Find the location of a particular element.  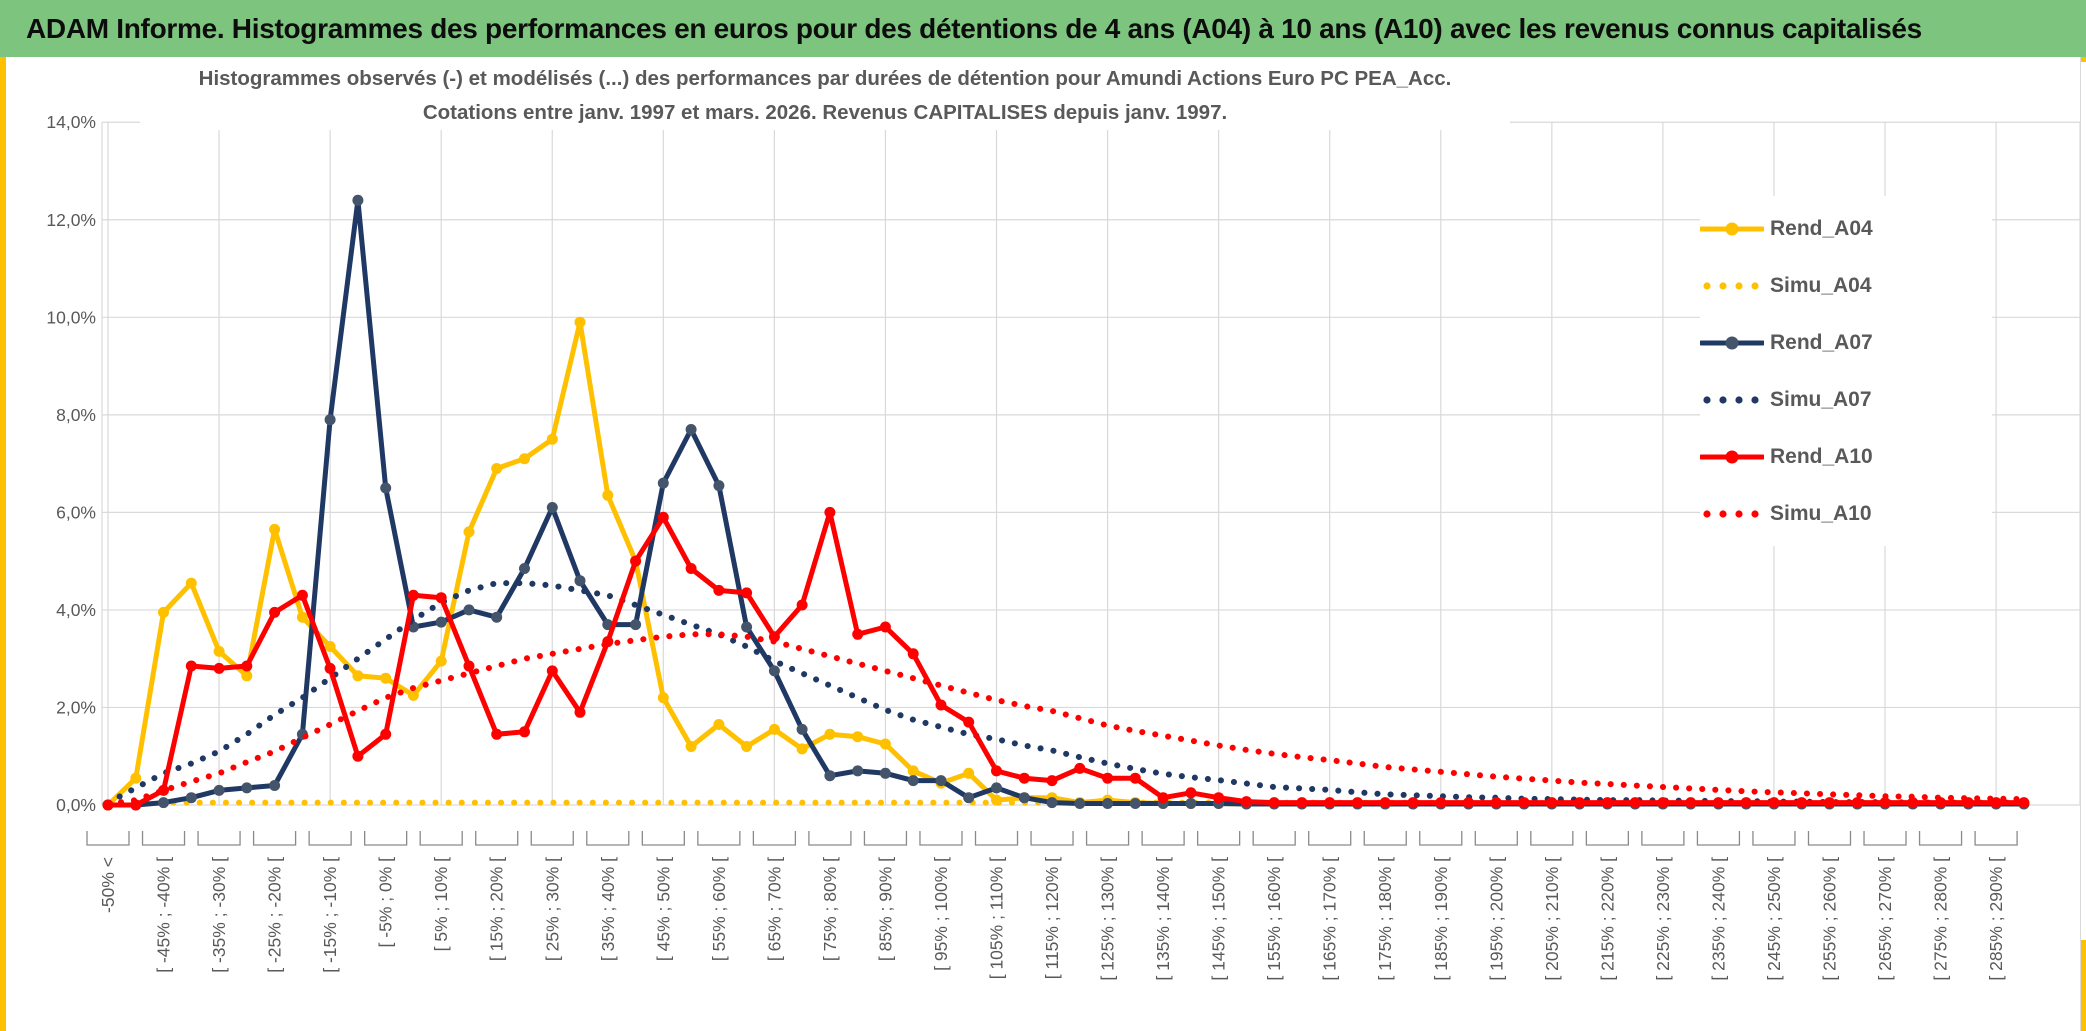

x-tick-label: [ 285% ; 290% [ is located at coordinates (1996, 919).